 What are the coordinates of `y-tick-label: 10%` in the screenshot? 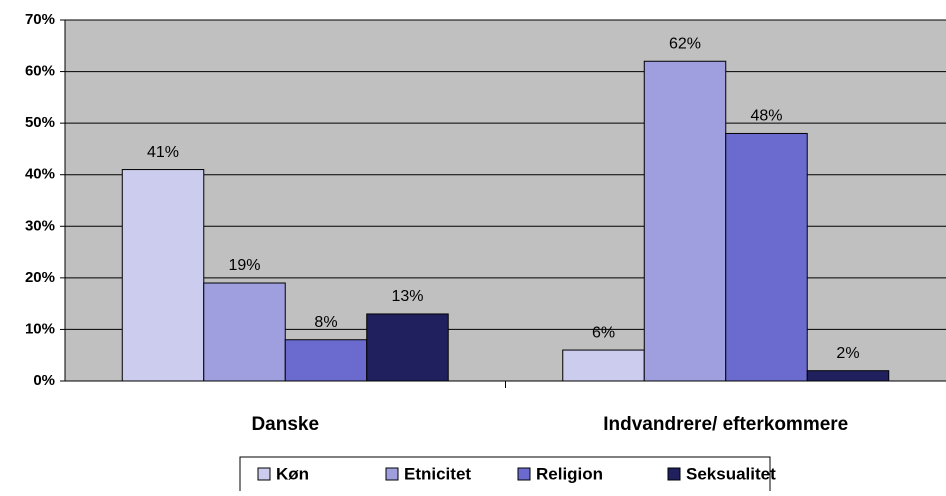 It's located at (40, 328).